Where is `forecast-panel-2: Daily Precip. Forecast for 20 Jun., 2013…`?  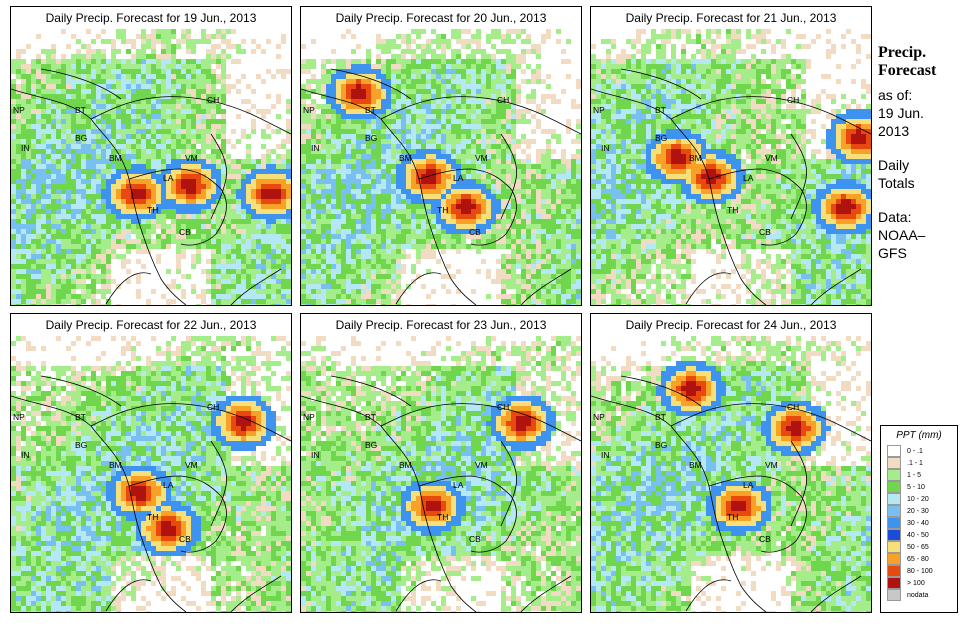
forecast-panel-2: Daily Precip. Forecast for 20 Jun., 2013… is located at coordinates (441, 156).